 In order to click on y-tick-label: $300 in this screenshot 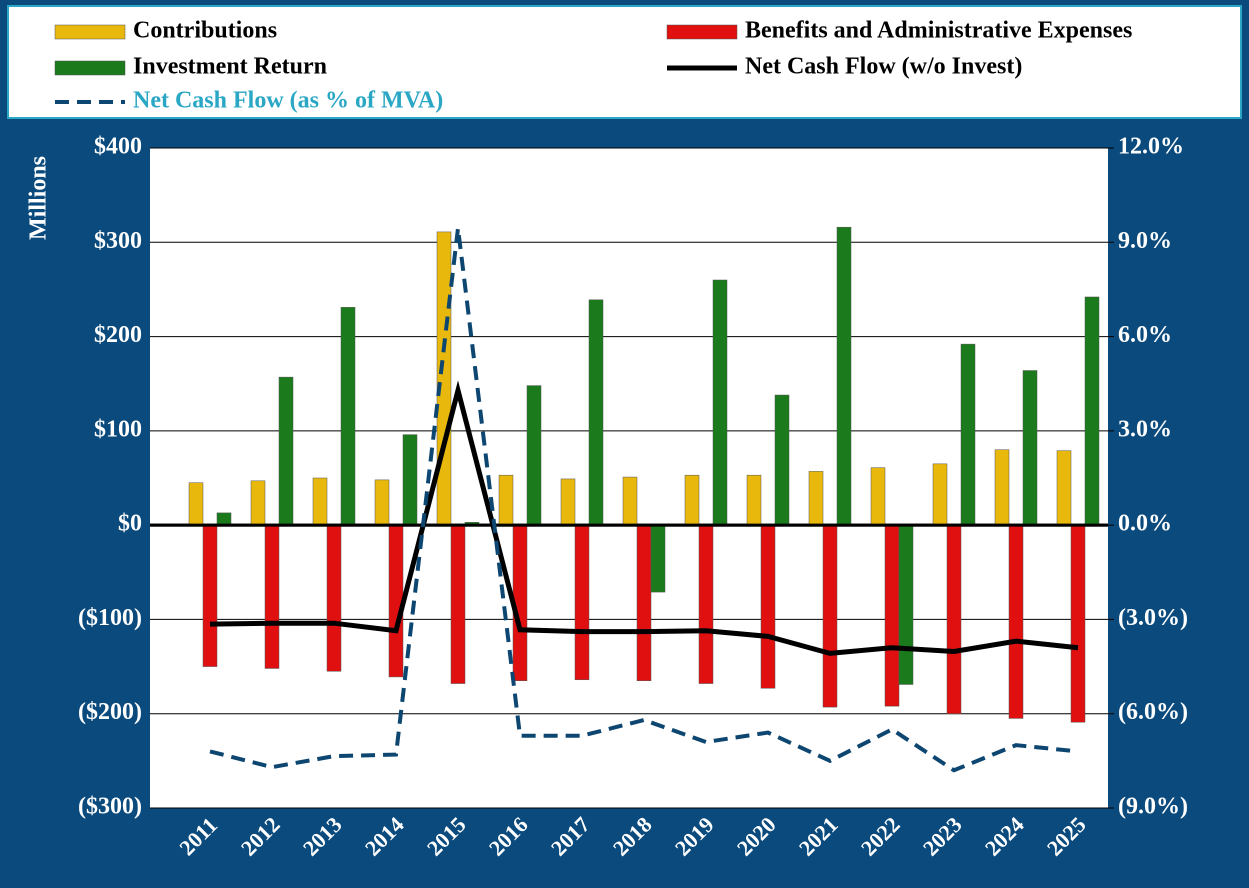, I will do `click(118, 241)`.